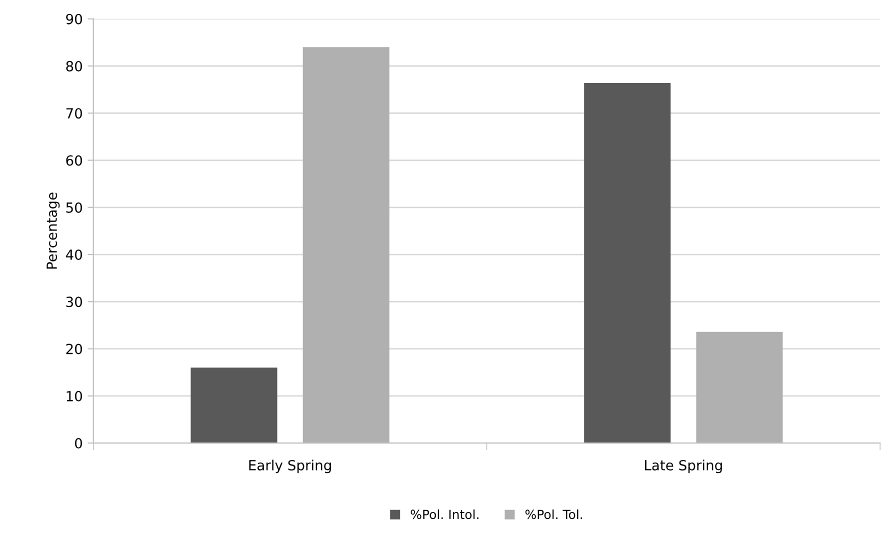 The image size is (889, 539). I want to click on y-tick-label: 20, so click(74, 349).